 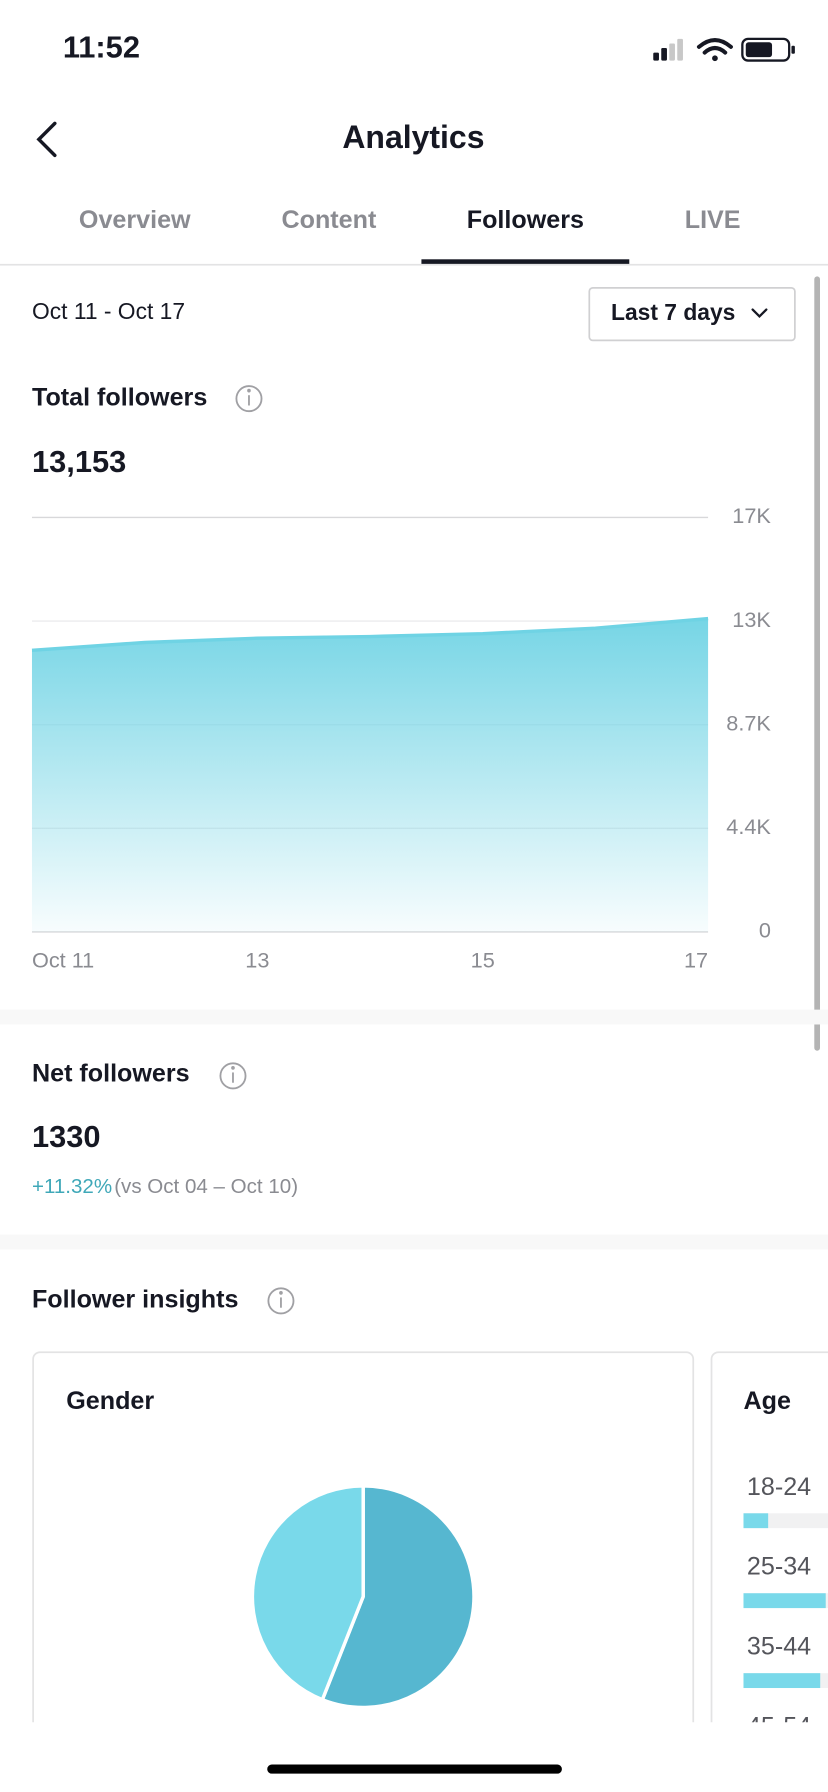 What do you see at coordinates (668, 49) in the screenshot?
I see `signal-icon` at bounding box center [668, 49].